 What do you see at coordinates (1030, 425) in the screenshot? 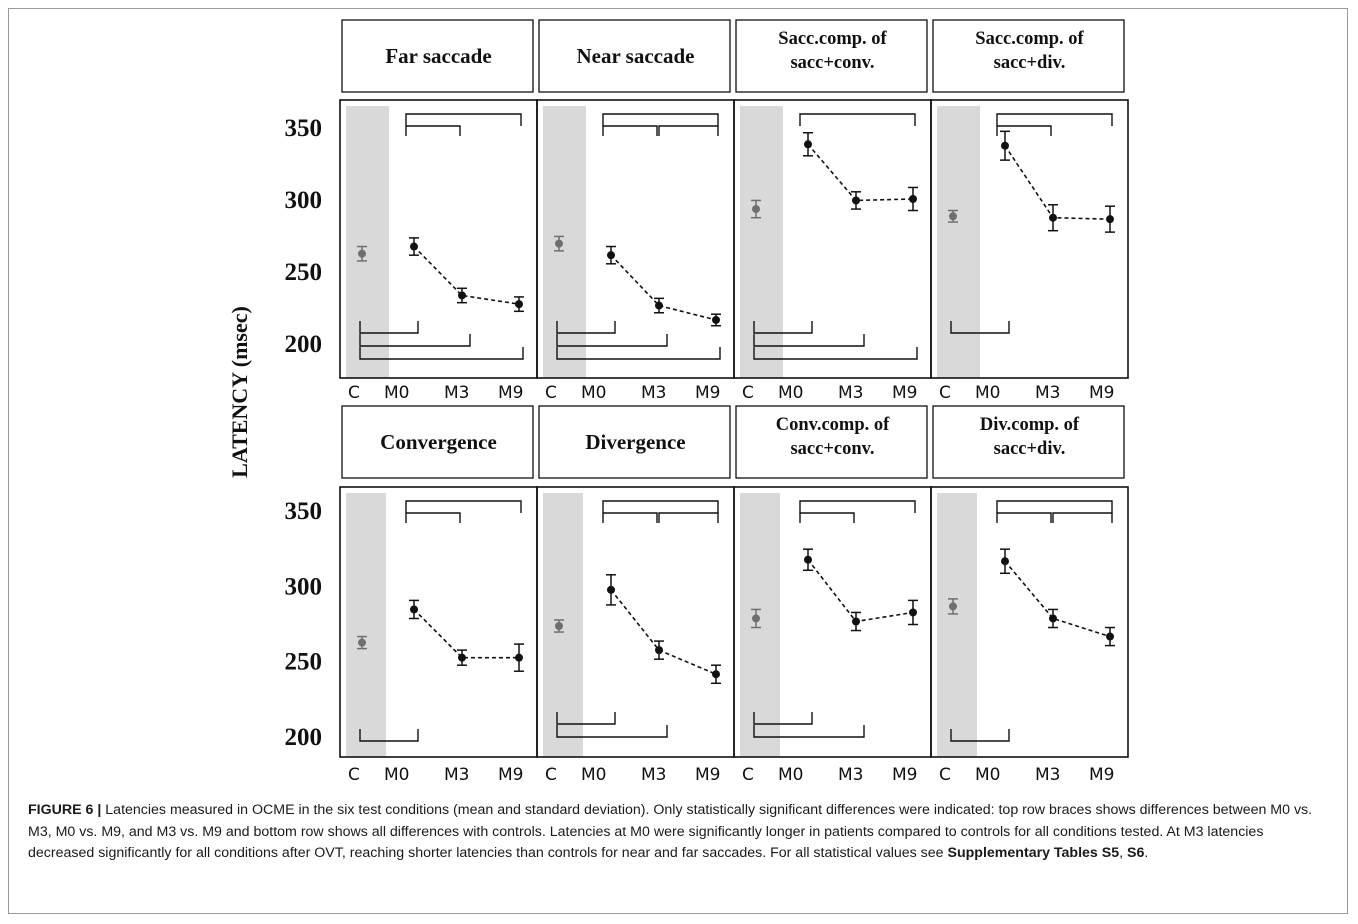
I see `panel-title-line: Div.comp. of` at bounding box center [1030, 425].